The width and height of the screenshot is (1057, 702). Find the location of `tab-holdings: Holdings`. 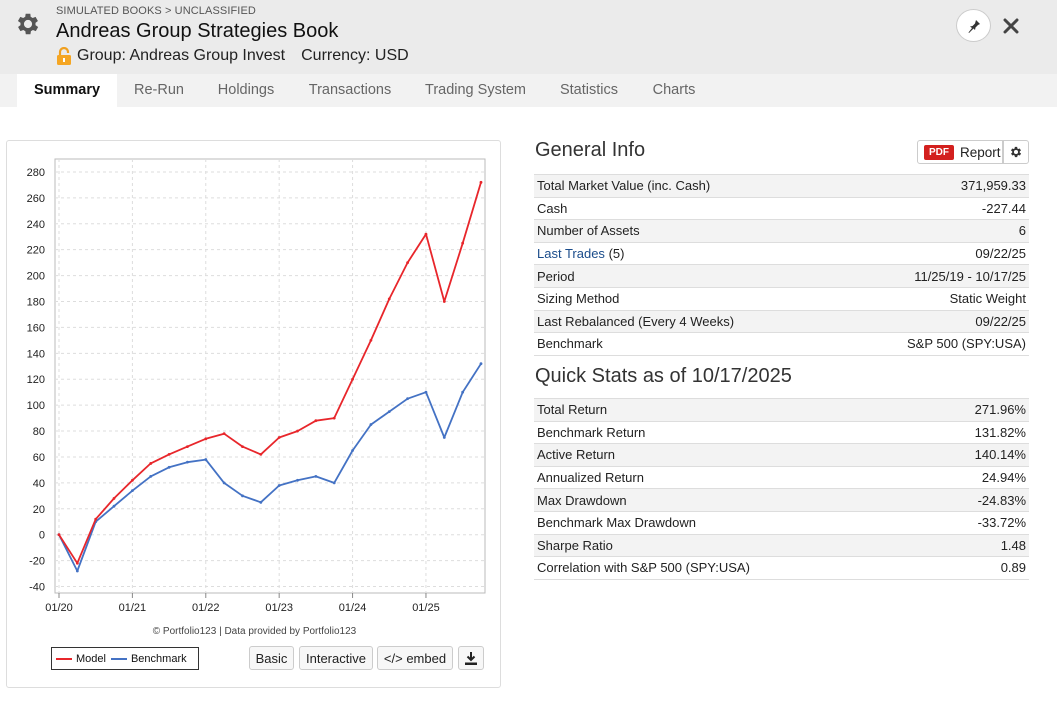

tab-holdings: Holdings is located at coordinates (246, 90).